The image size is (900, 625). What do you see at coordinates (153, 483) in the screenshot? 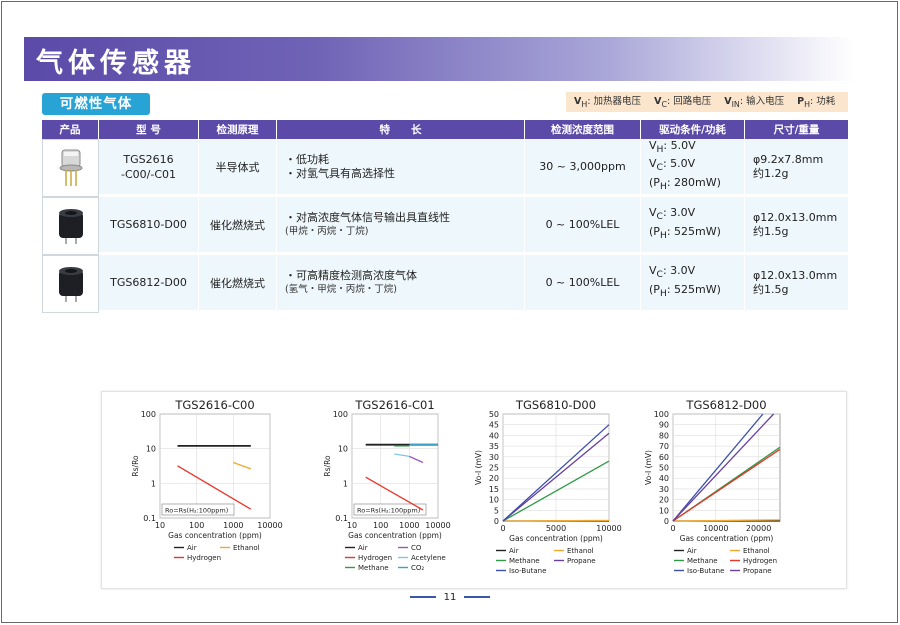
I see `y-tick-label: 1` at bounding box center [153, 483].